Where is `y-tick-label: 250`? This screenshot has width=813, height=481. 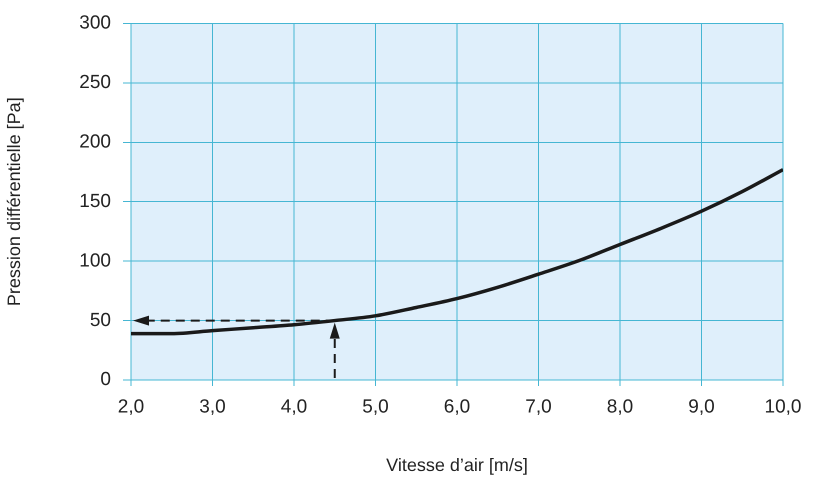 y-tick-label: 250 is located at coordinates (95, 83).